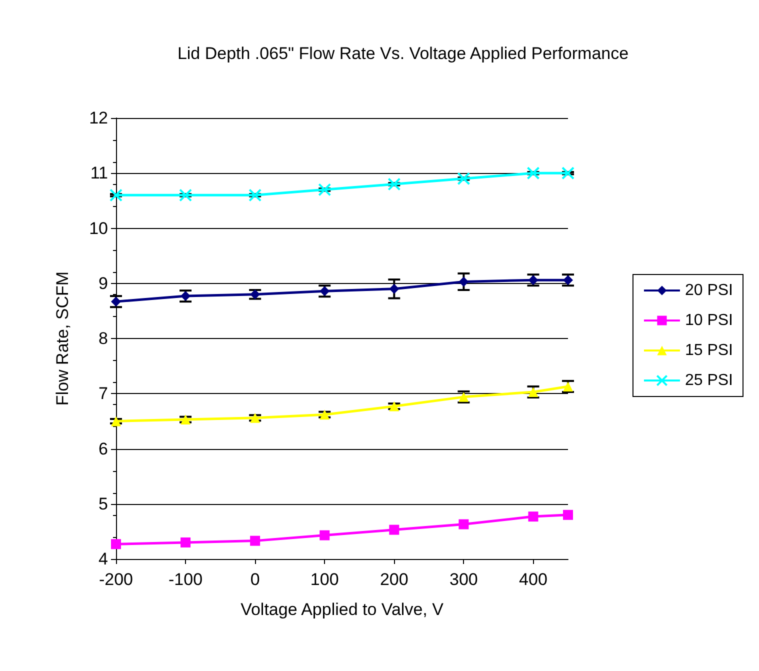 The image size is (759, 671). Describe the element at coordinates (116, 579) in the screenshot. I see `x-tick-label: -200` at that location.